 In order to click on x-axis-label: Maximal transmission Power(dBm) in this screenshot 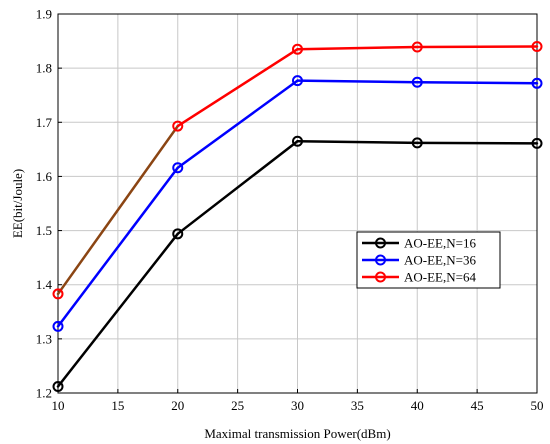, I will do `click(297, 433)`.